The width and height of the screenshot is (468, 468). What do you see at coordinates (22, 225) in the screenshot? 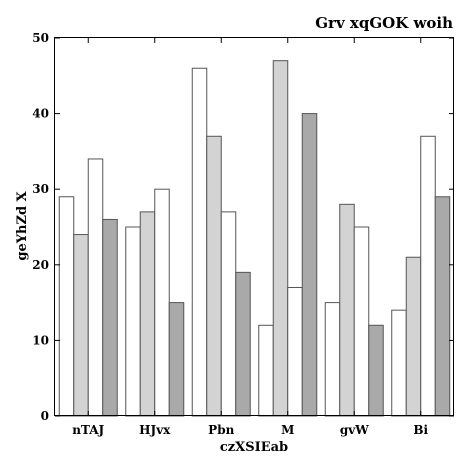
I see `y-axis-label: geYhZd X` at bounding box center [22, 225].